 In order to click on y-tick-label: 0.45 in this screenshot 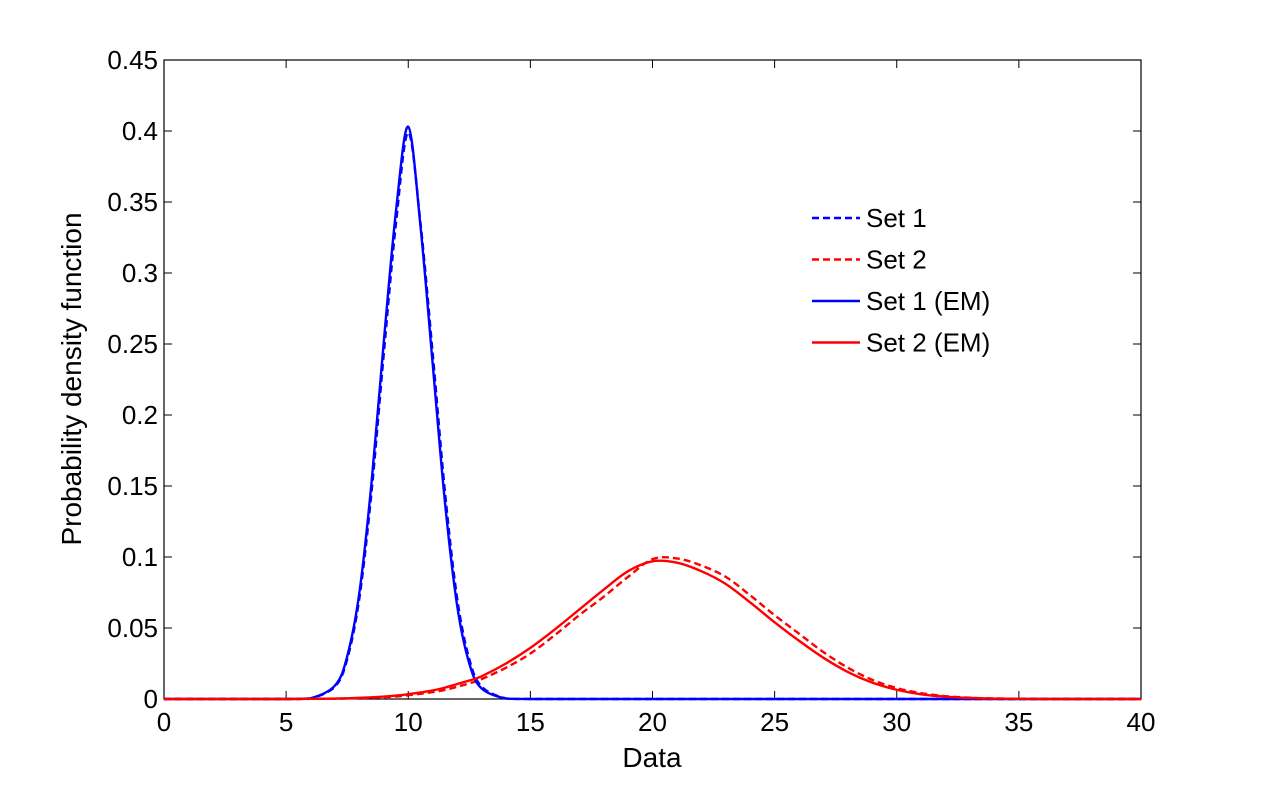, I will do `click(132, 60)`.